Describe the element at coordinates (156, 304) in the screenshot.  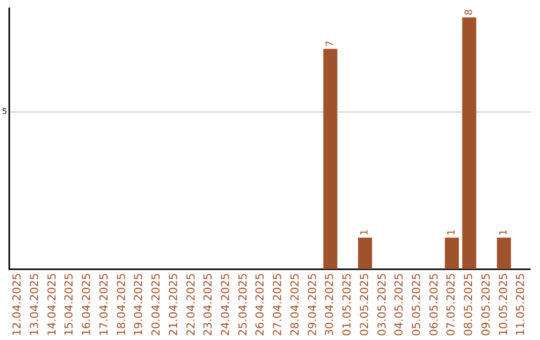
I see `x-tick-label: 20.04.2025` at that location.